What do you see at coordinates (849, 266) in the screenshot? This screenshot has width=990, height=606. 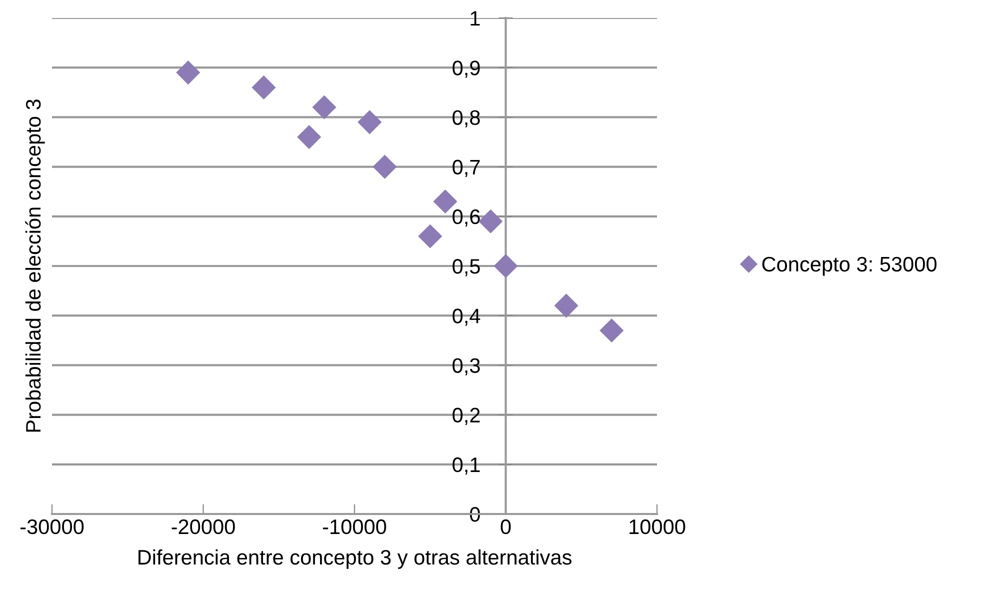 I see `legend-label: Concepto 3: 53000` at bounding box center [849, 266].